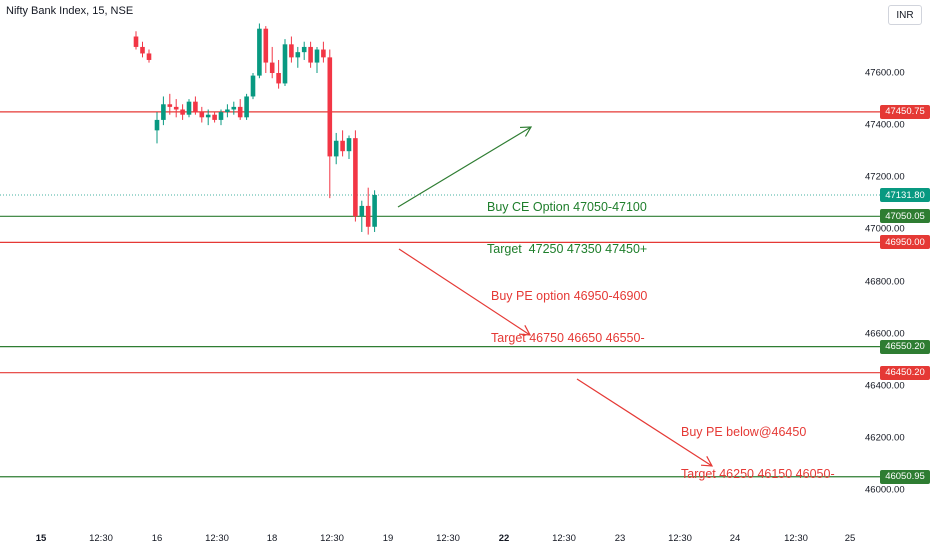  What do you see at coordinates (41, 538) in the screenshot?
I see `time-axis-tick: 15` at bounding box center [41, 538].